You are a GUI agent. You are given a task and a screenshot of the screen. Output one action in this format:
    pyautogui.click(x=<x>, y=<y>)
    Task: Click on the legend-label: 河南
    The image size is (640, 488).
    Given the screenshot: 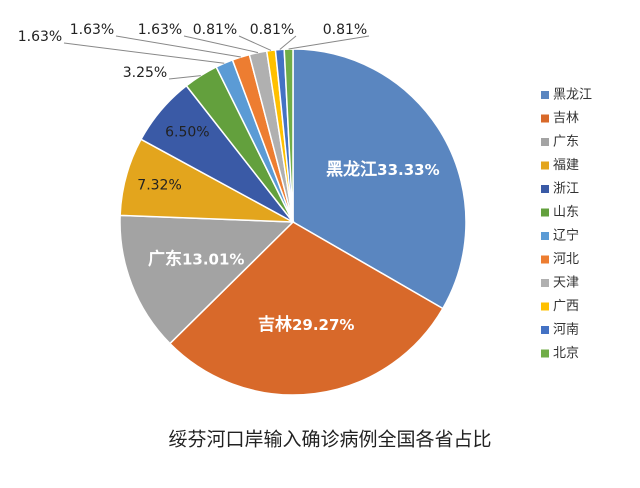 What is the action you would take?
    pyautogui.click(x=566, y=330)
    